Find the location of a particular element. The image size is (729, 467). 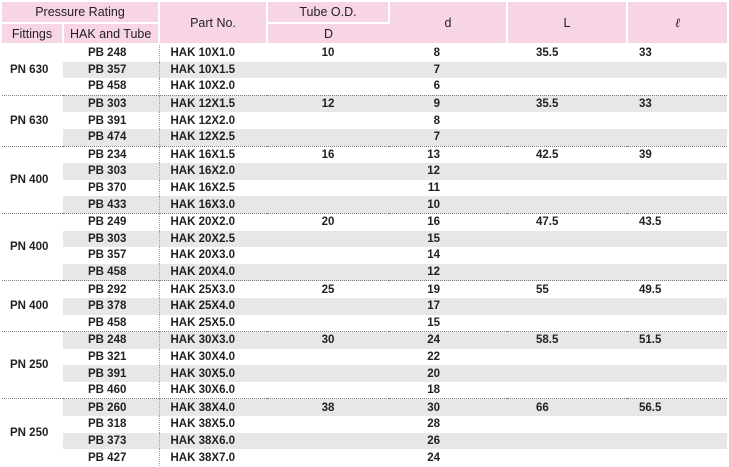

part-no-cell: HAK 25X4.0 is located at coordinates (212, 306).